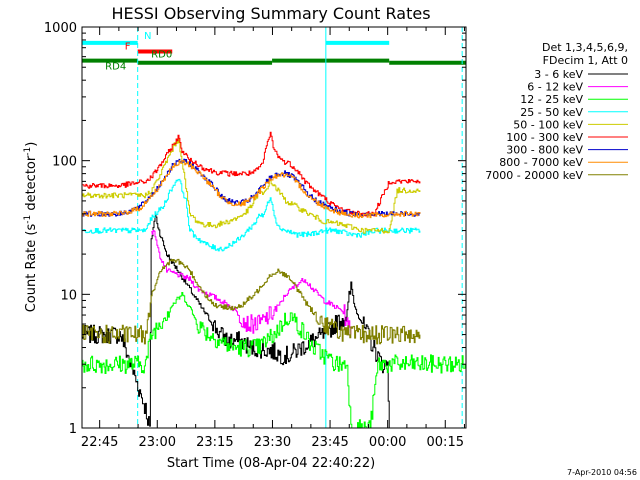  What do you see at coordinates (541, 162) in the screenshot?
I see `legend-label: 800 - 7000 keV` at bounding box center [541, 162].